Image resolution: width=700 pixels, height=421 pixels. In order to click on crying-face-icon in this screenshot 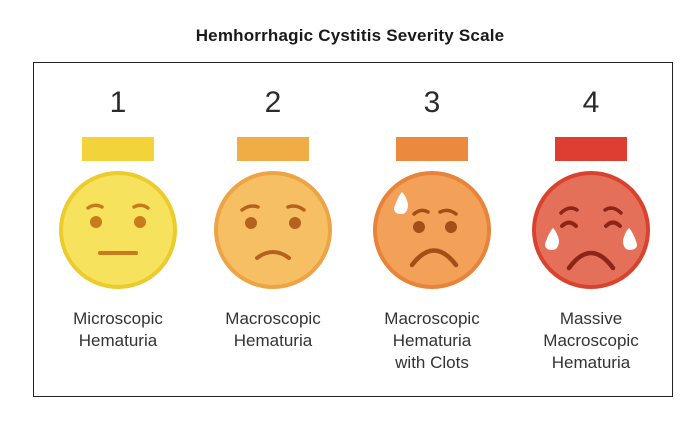, I will do `click(591, 230)`.